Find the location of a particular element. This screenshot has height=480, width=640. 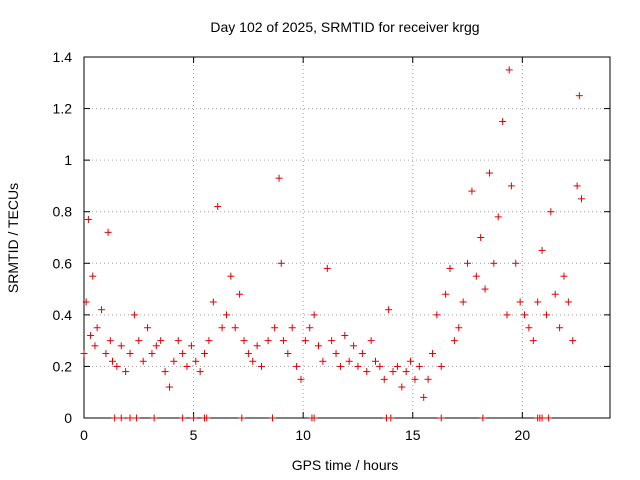

y-tick-label: 0.8 is located at coordinates (63, 212).